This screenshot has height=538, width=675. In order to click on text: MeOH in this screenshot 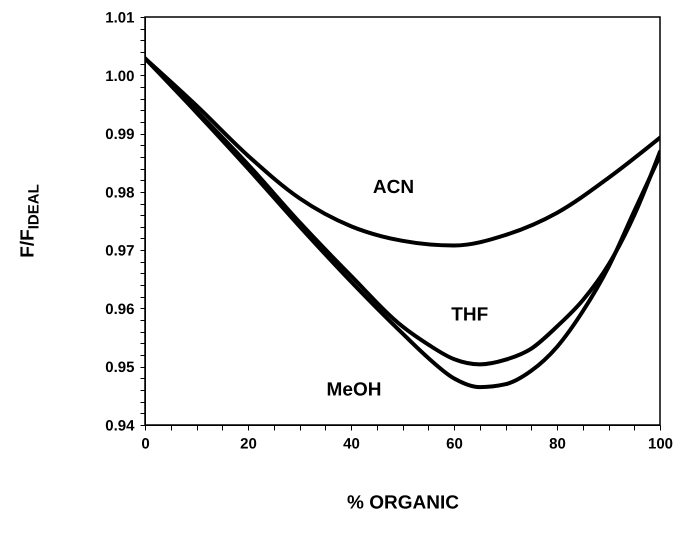, I will do `click(354, 390)`.